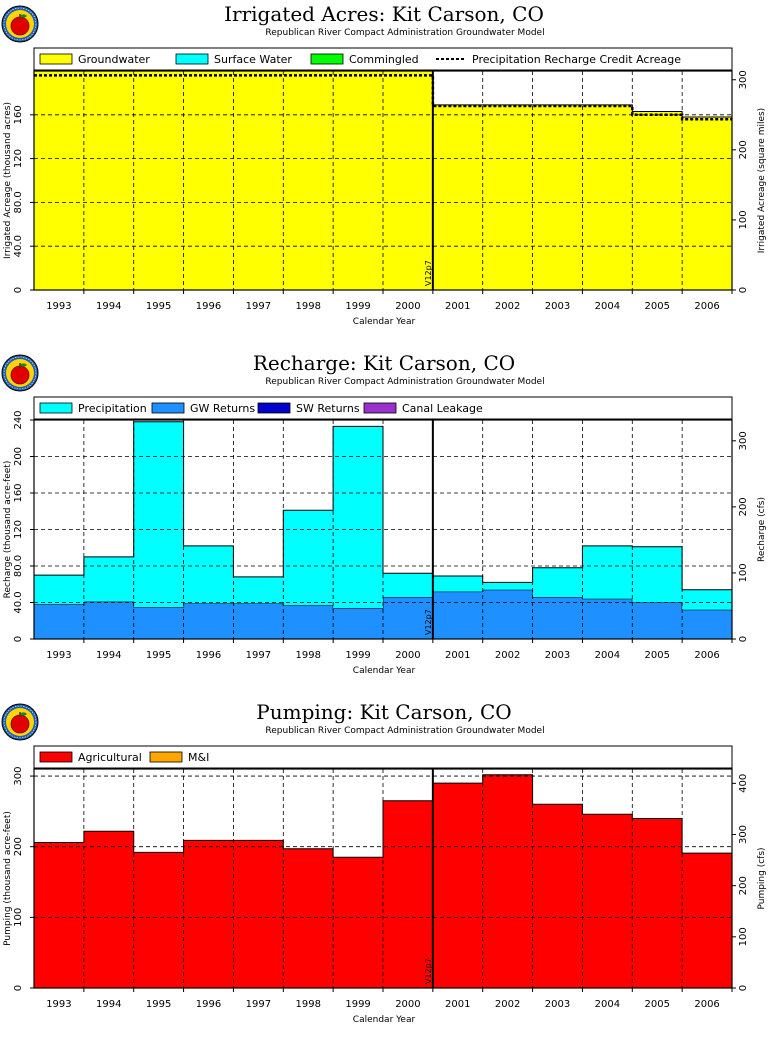 The image size is (768, 1043). I want to click on y-tick-label: 80.0, so click(18, 566).